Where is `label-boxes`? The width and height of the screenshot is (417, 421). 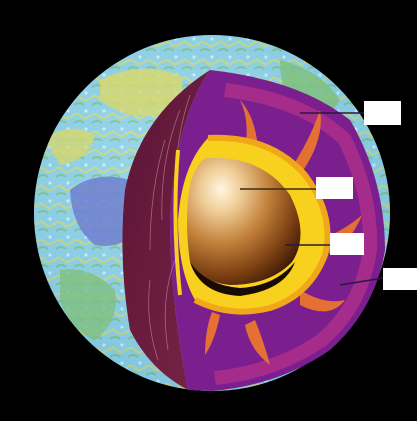
label-boxes is located at coordinates (366, 195).